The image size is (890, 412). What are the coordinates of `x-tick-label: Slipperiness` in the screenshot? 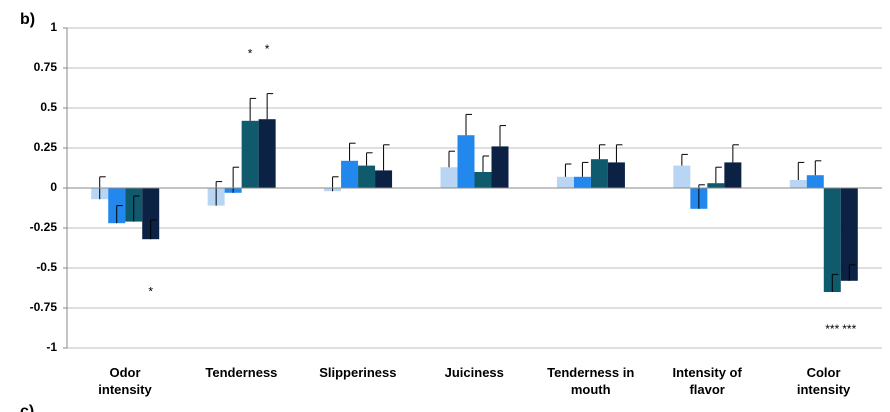 It's located at (358, 372).